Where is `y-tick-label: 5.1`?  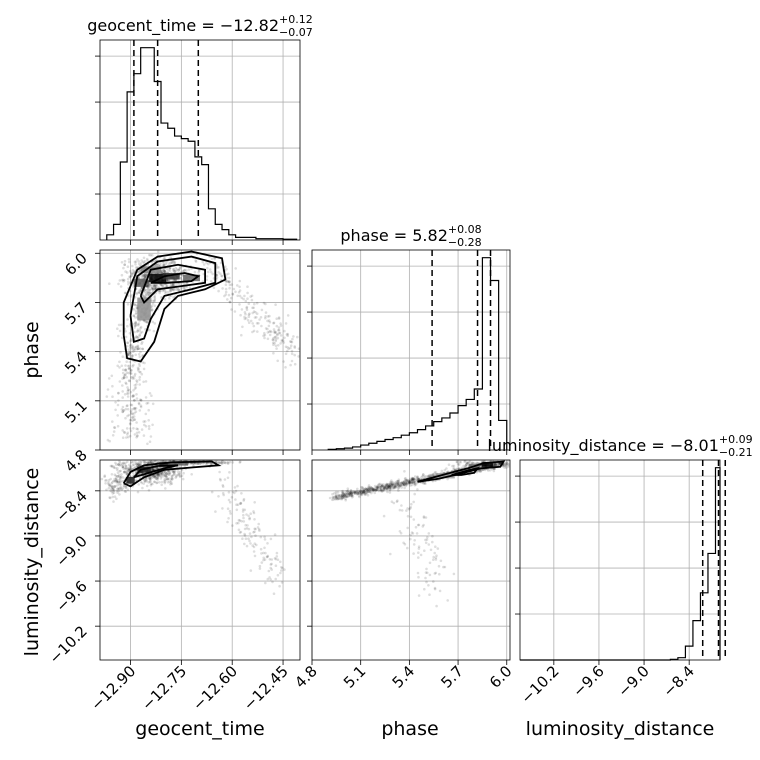
y-tick-label: 5.1 is located at coordinates (76, 412).